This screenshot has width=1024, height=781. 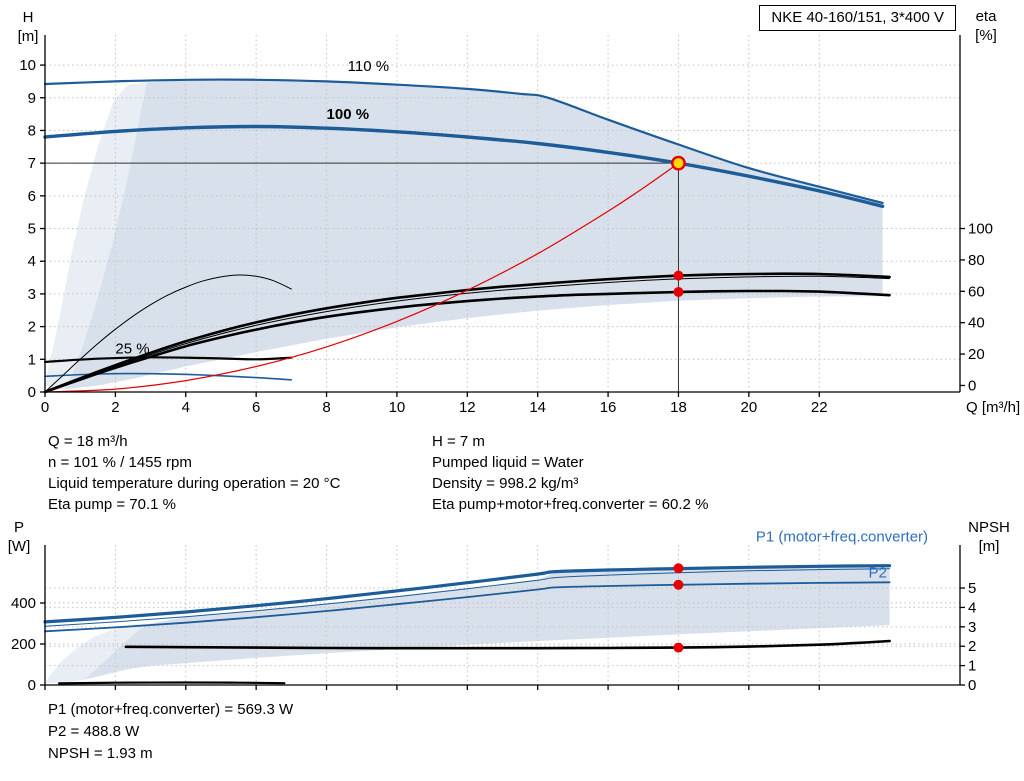 I want to click on p1-strand-curve, so click(x=467, y=597).